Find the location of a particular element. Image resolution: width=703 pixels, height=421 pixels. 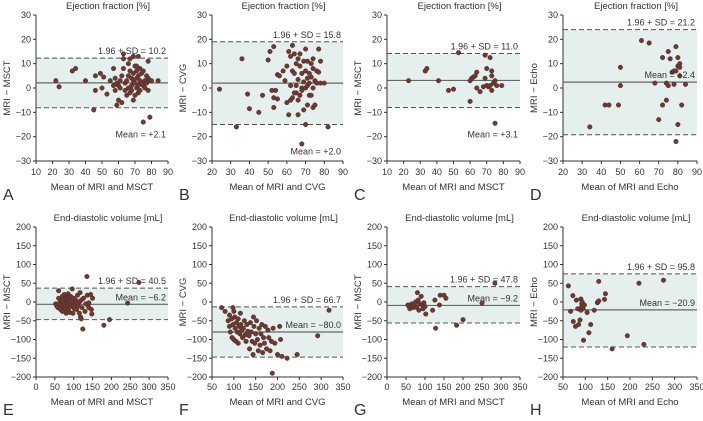

y-tick-label: −100 is located at coordinates (372, 340).